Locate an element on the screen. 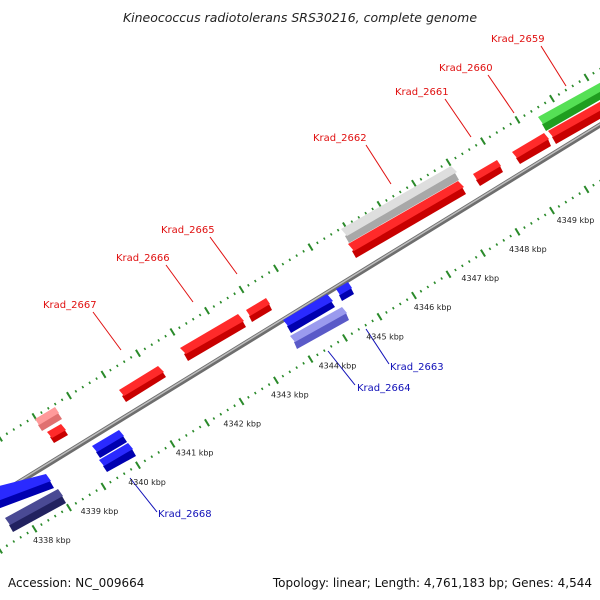  gene-label: Krad_2665 is located at coordinates (188, 230).